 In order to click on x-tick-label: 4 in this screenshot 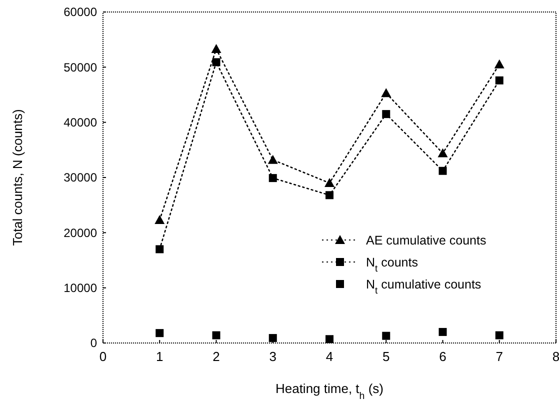, I will do `click(330, 356)`.